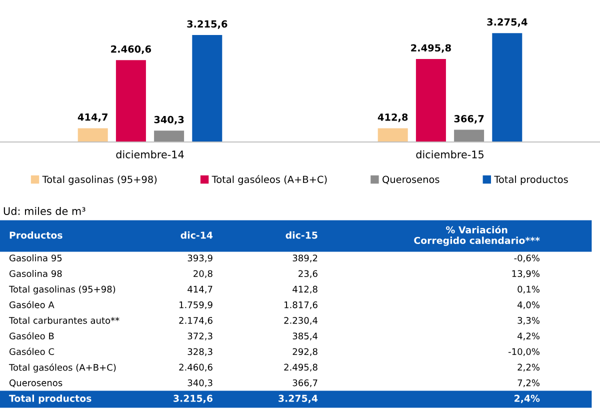  What do you see at coordinates (200, 336) in the screenshot?
I see `text: 372,3` at bounding box center [200, 336].